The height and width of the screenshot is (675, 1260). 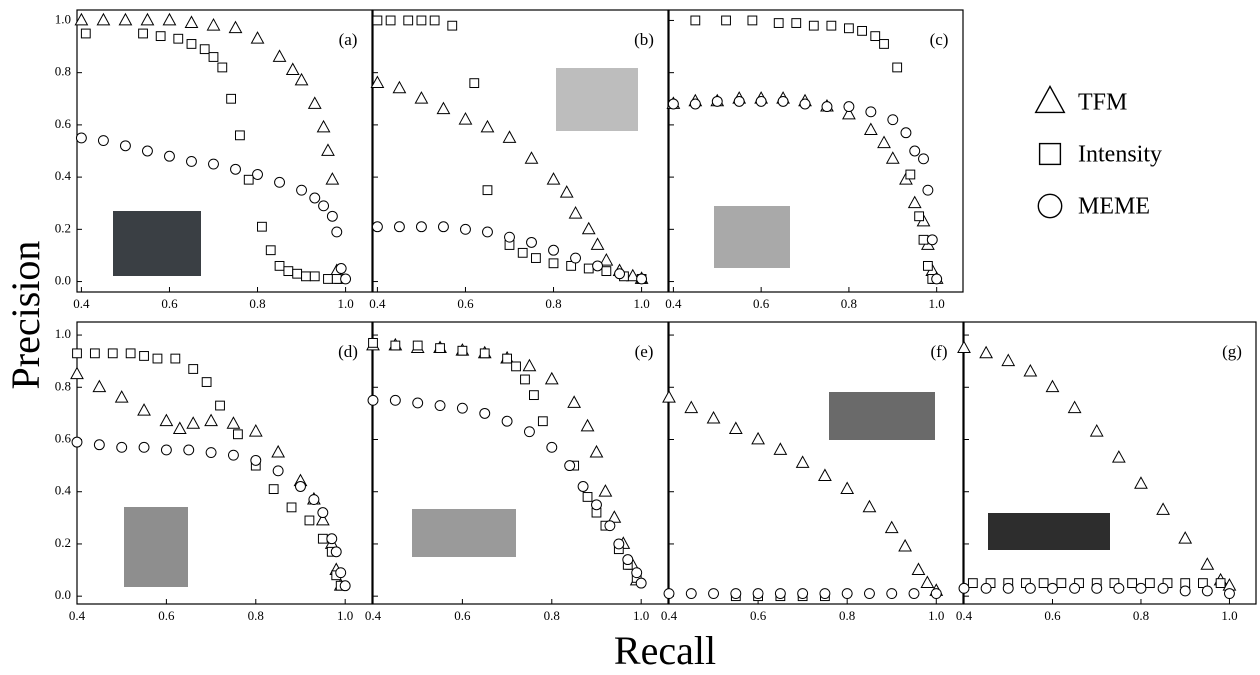 What do you see at coordinates (63, 437) in the screenshot?
I see `y-tick-label: 0.6` at bounding box center [63, 437].